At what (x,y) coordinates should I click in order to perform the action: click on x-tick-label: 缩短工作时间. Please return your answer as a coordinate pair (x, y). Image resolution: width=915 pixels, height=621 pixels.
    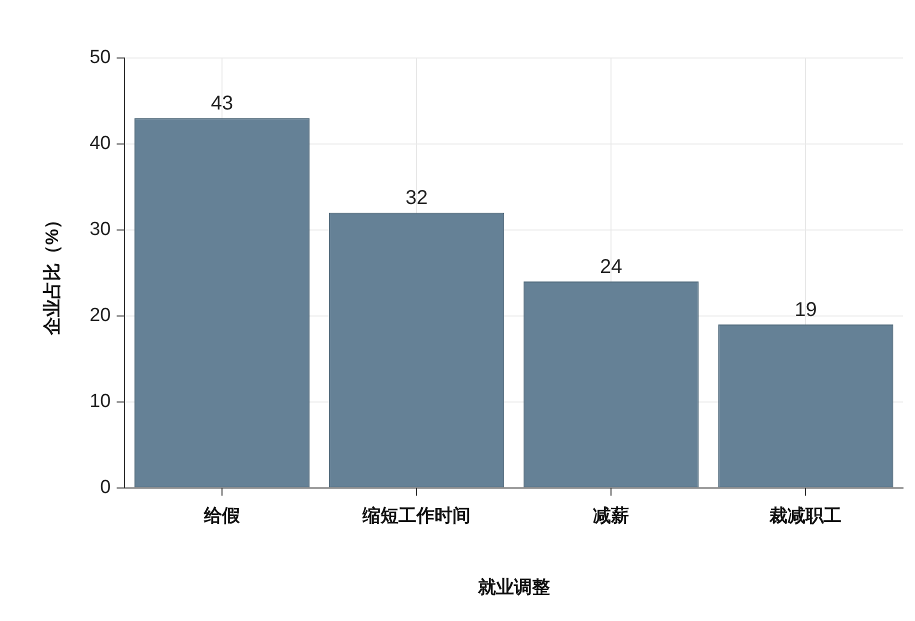
    Looking at the image, I should click on (416, 516).